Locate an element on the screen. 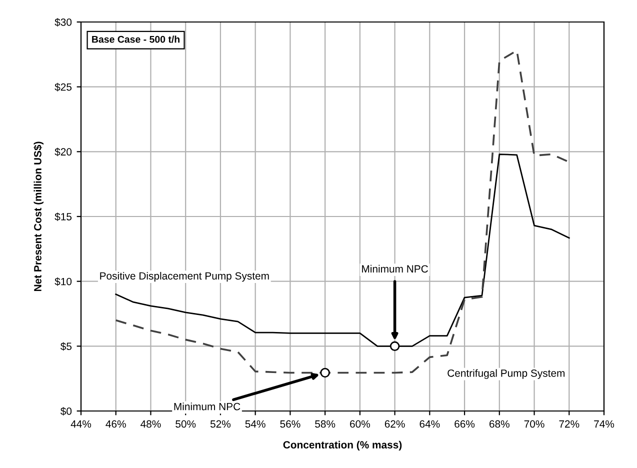  x-tick-label: 50% is located at coordinates (186, 424).